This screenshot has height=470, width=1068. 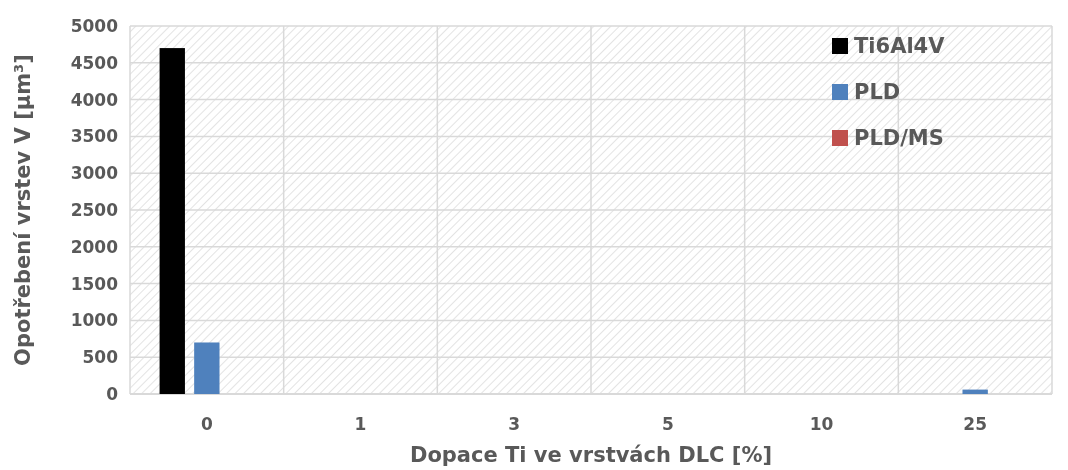 I want to click on y-tick-label: 3500, so click(x=94, y=136).